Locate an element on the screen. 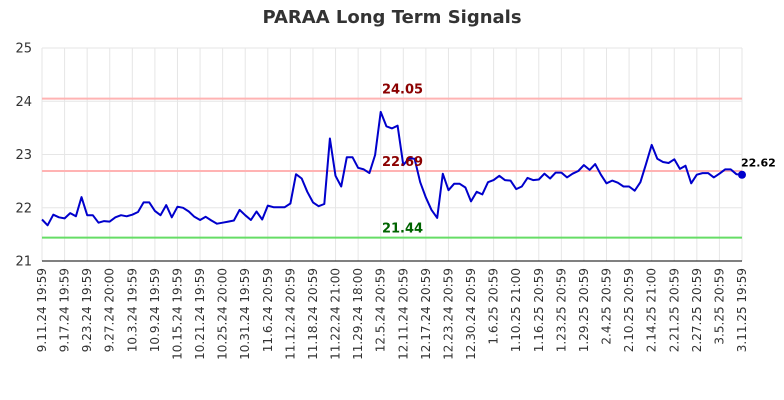 The height and width of the screenshot is (400, 784). x-tick-label: 2.10.25 20:59 is located at coordinates (629, 310).